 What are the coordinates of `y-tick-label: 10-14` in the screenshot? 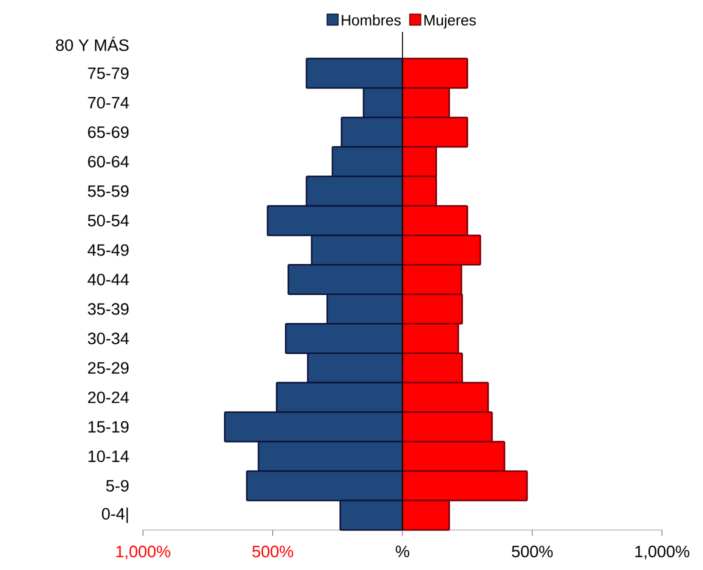 It's located at (108, 456).